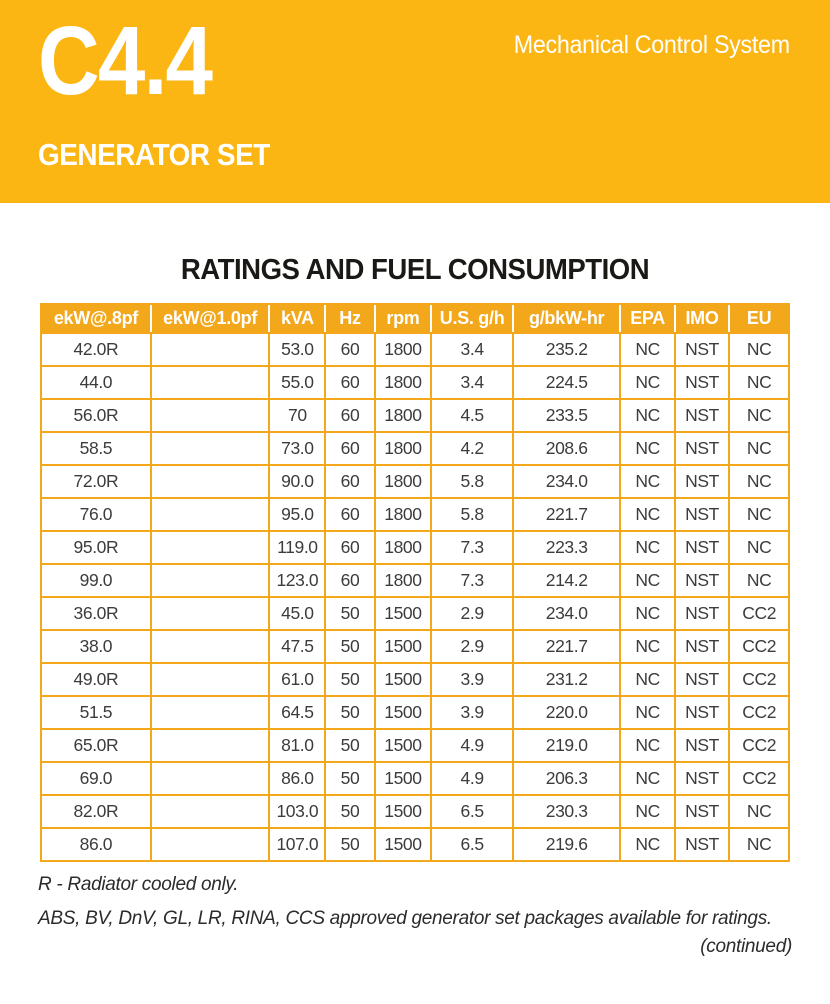 This screenshot has height=1004, width=830. What do you see at coordinates (565, 382) in the screenshot?
I see `table-cell: 224.5` at bounding box center [565, 382].